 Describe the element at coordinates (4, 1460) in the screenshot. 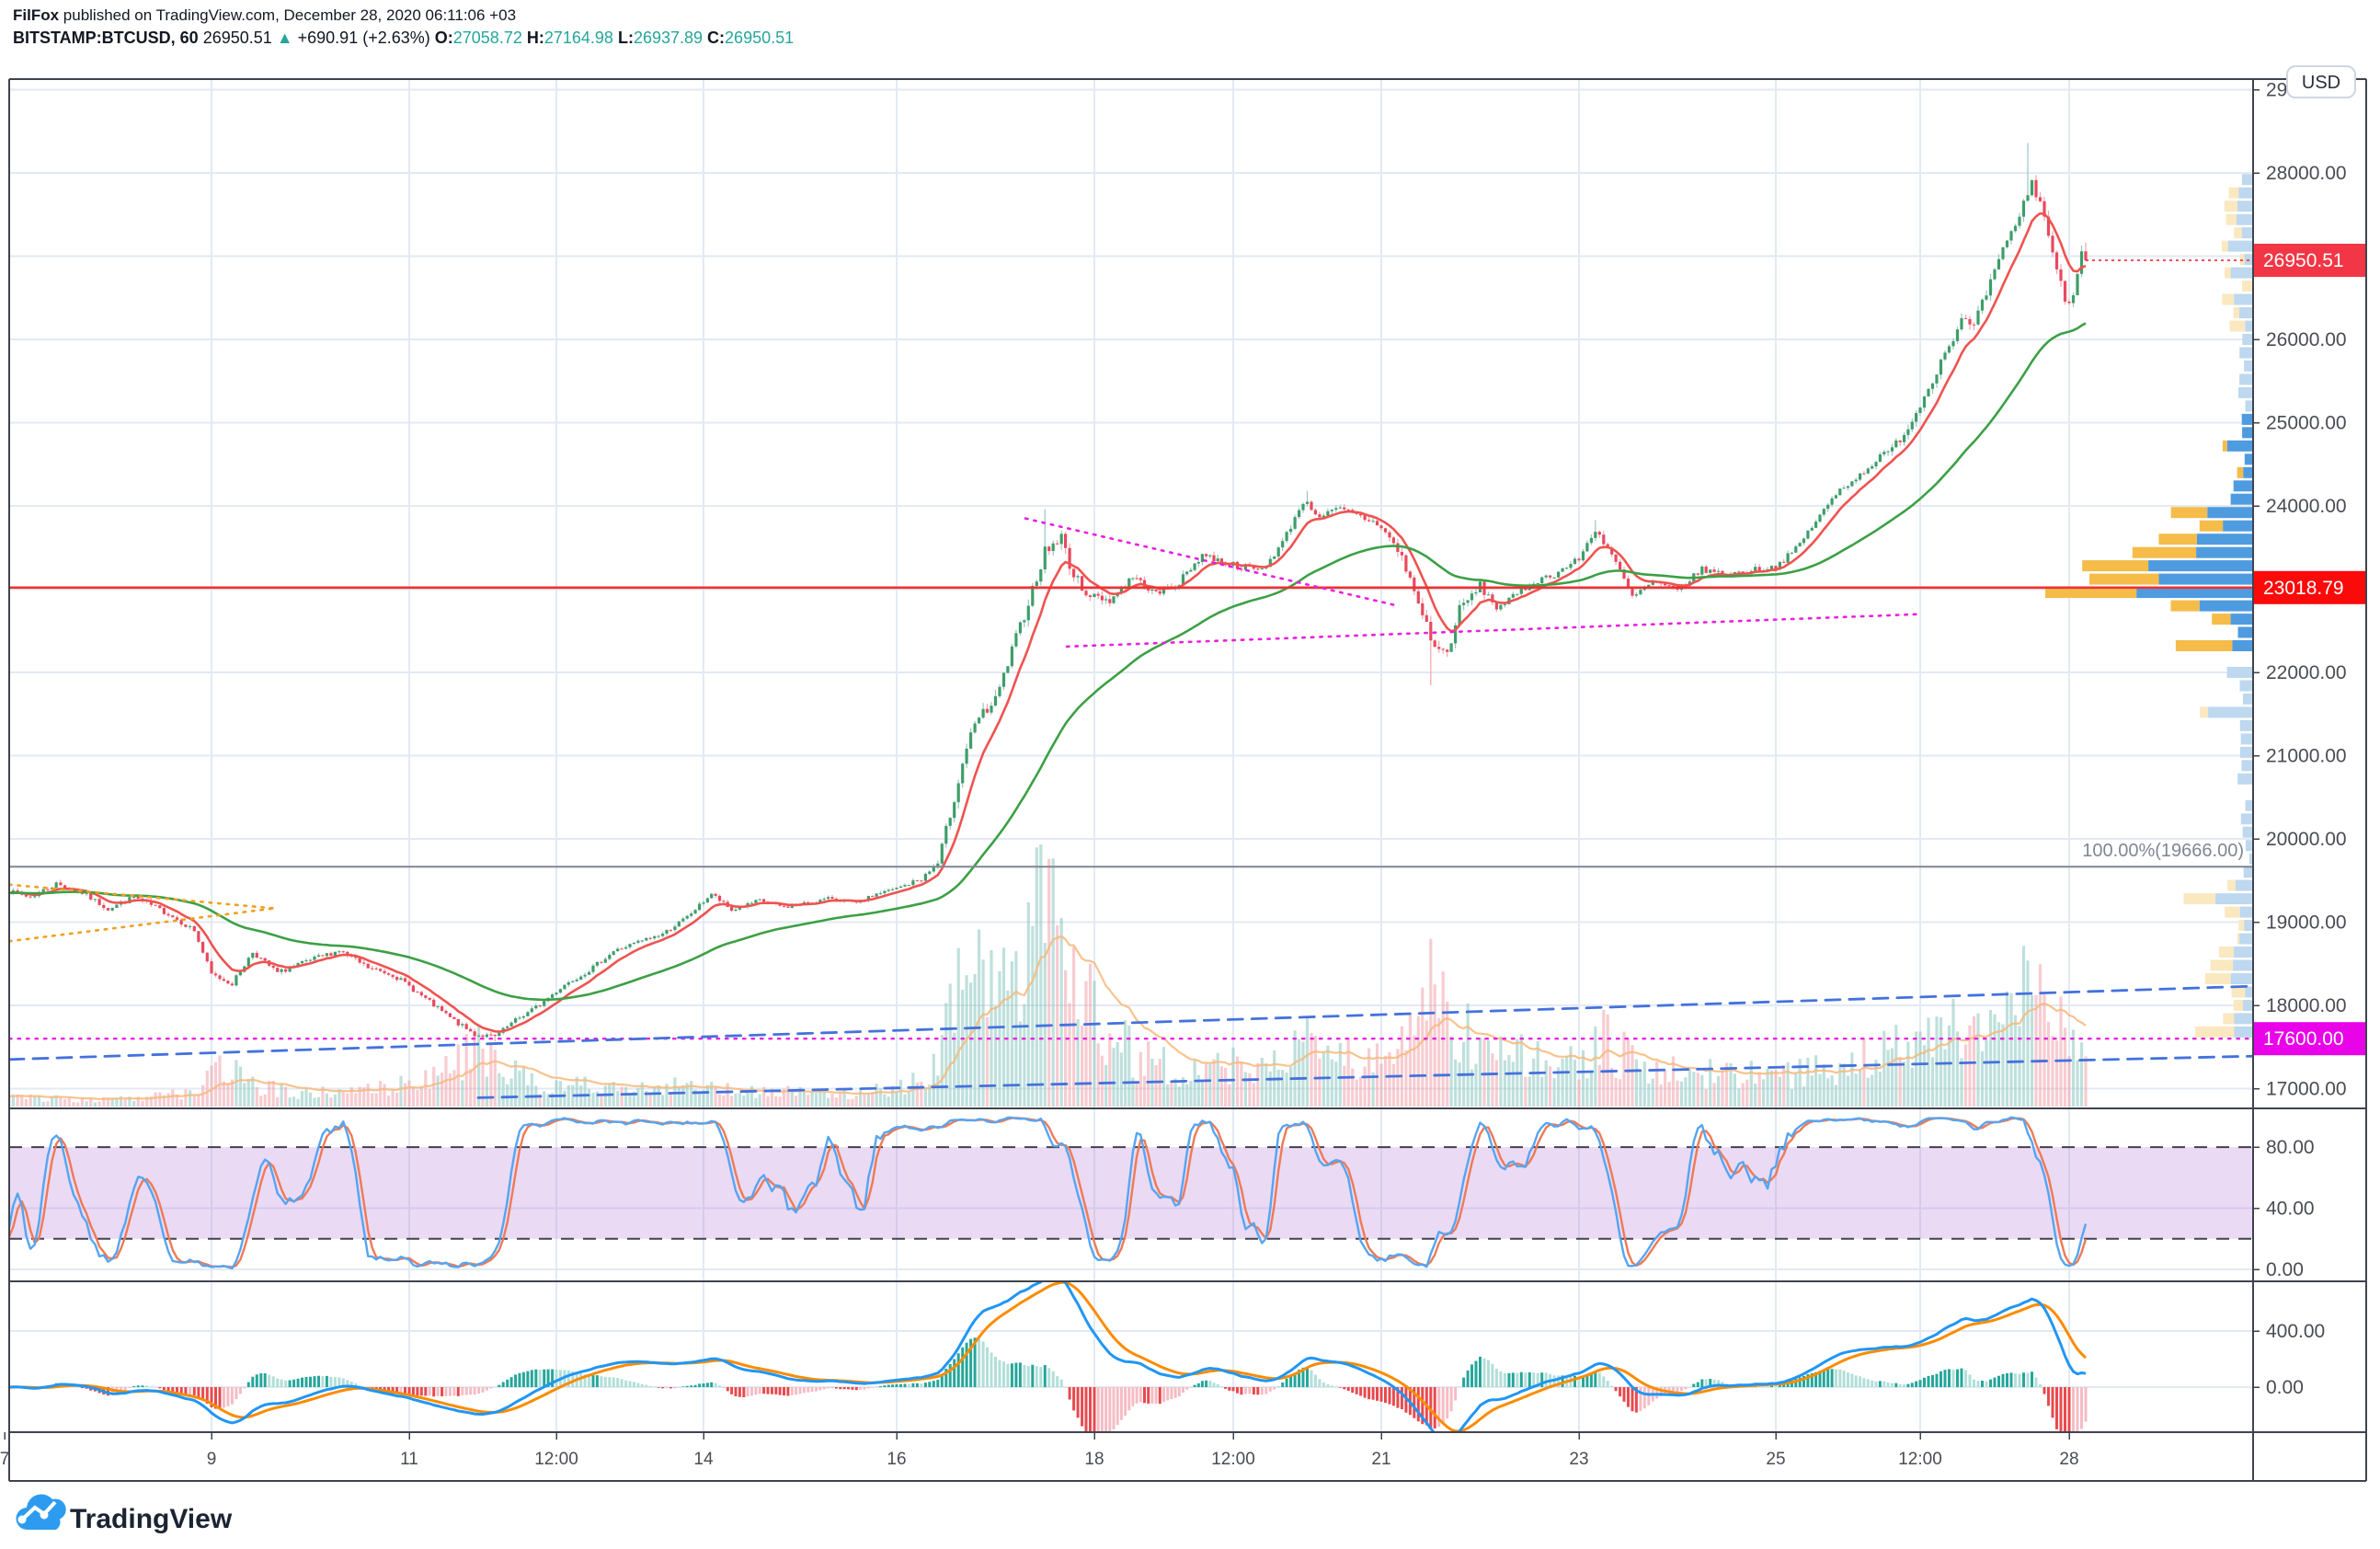

I see `time-tick-label: 7` at that location.